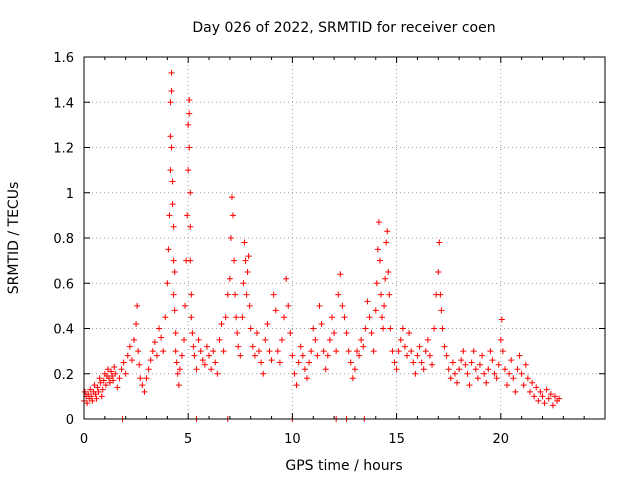 This screenshot has height=480, width=640. Describe the element at coordinates (63, 239) in the screenshot. I see `y-tick-label: 0.8` at that location.